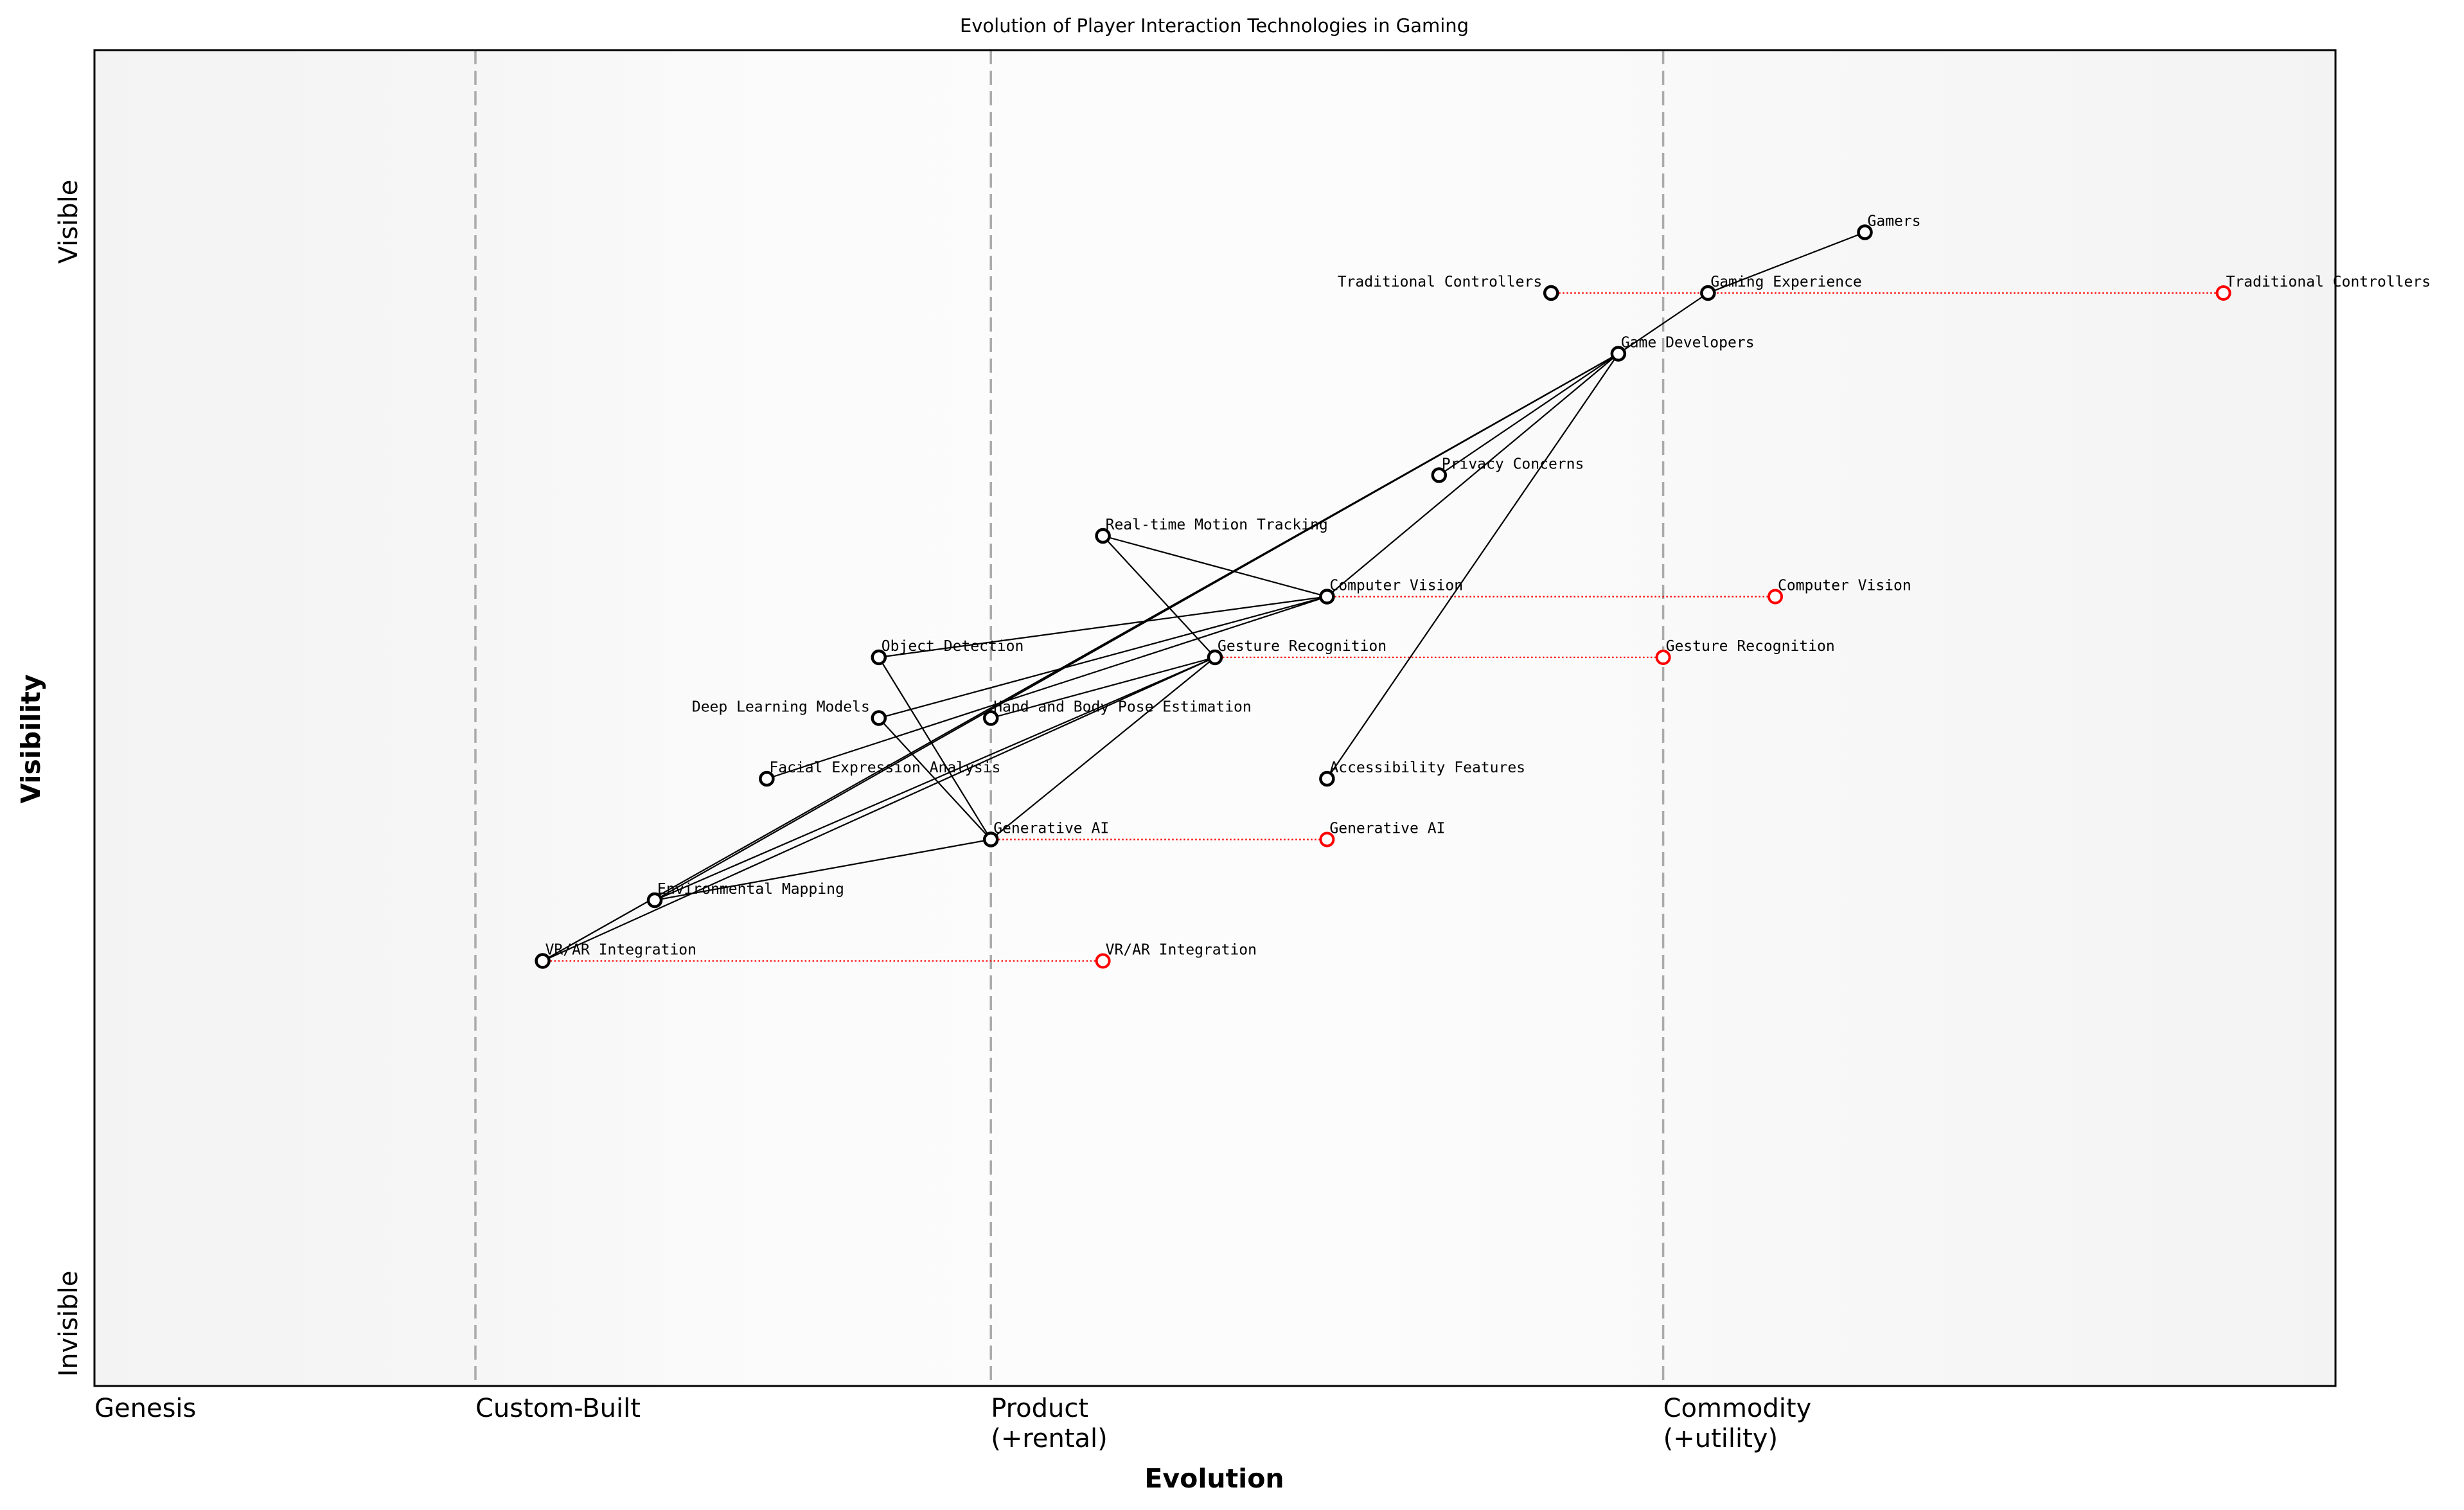 The width and height of the screenshot is (2464, 1510). What do you see at coordinates (1618, 354) in the screenshot?
I see `node-game-developers` at bounding box center [1618, 354].